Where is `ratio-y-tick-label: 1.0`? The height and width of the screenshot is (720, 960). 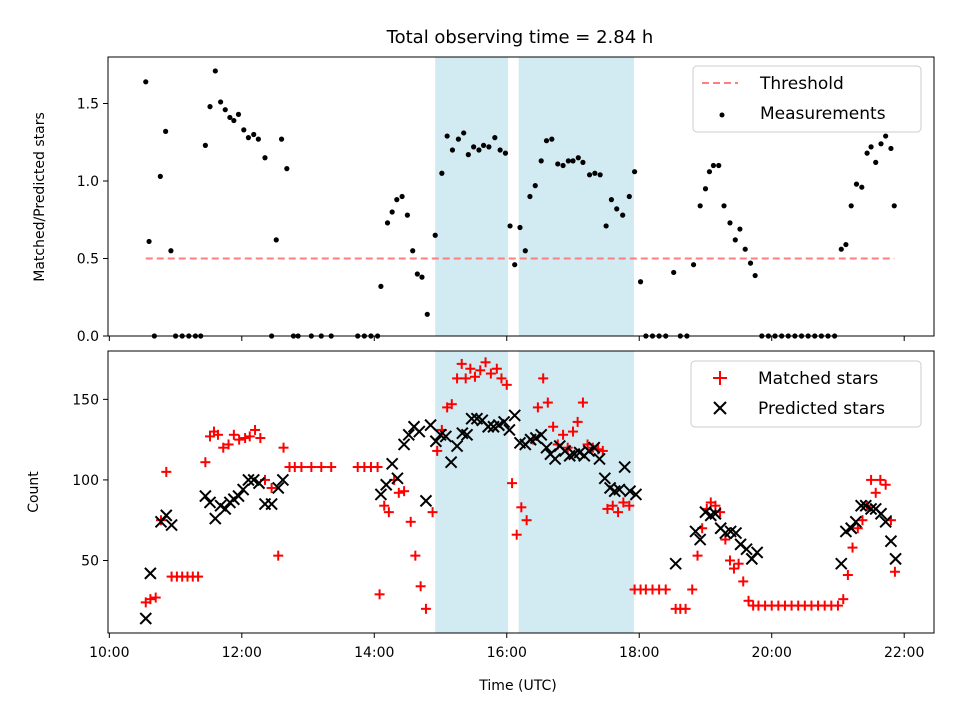 ratio-y-tick-label: 1.0 is located at coordinates (88, 182).